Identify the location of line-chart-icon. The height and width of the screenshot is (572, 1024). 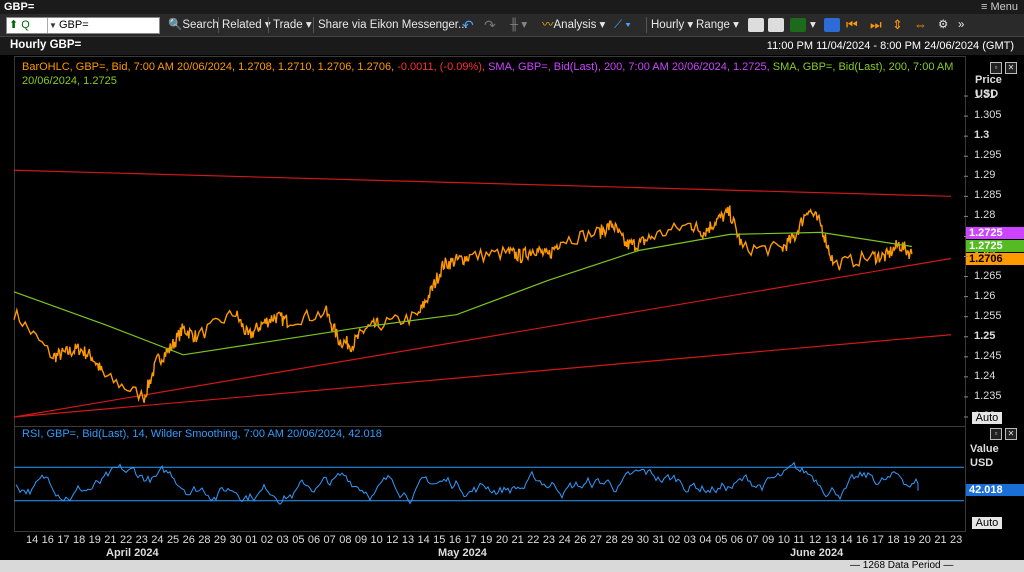
(756, 25).